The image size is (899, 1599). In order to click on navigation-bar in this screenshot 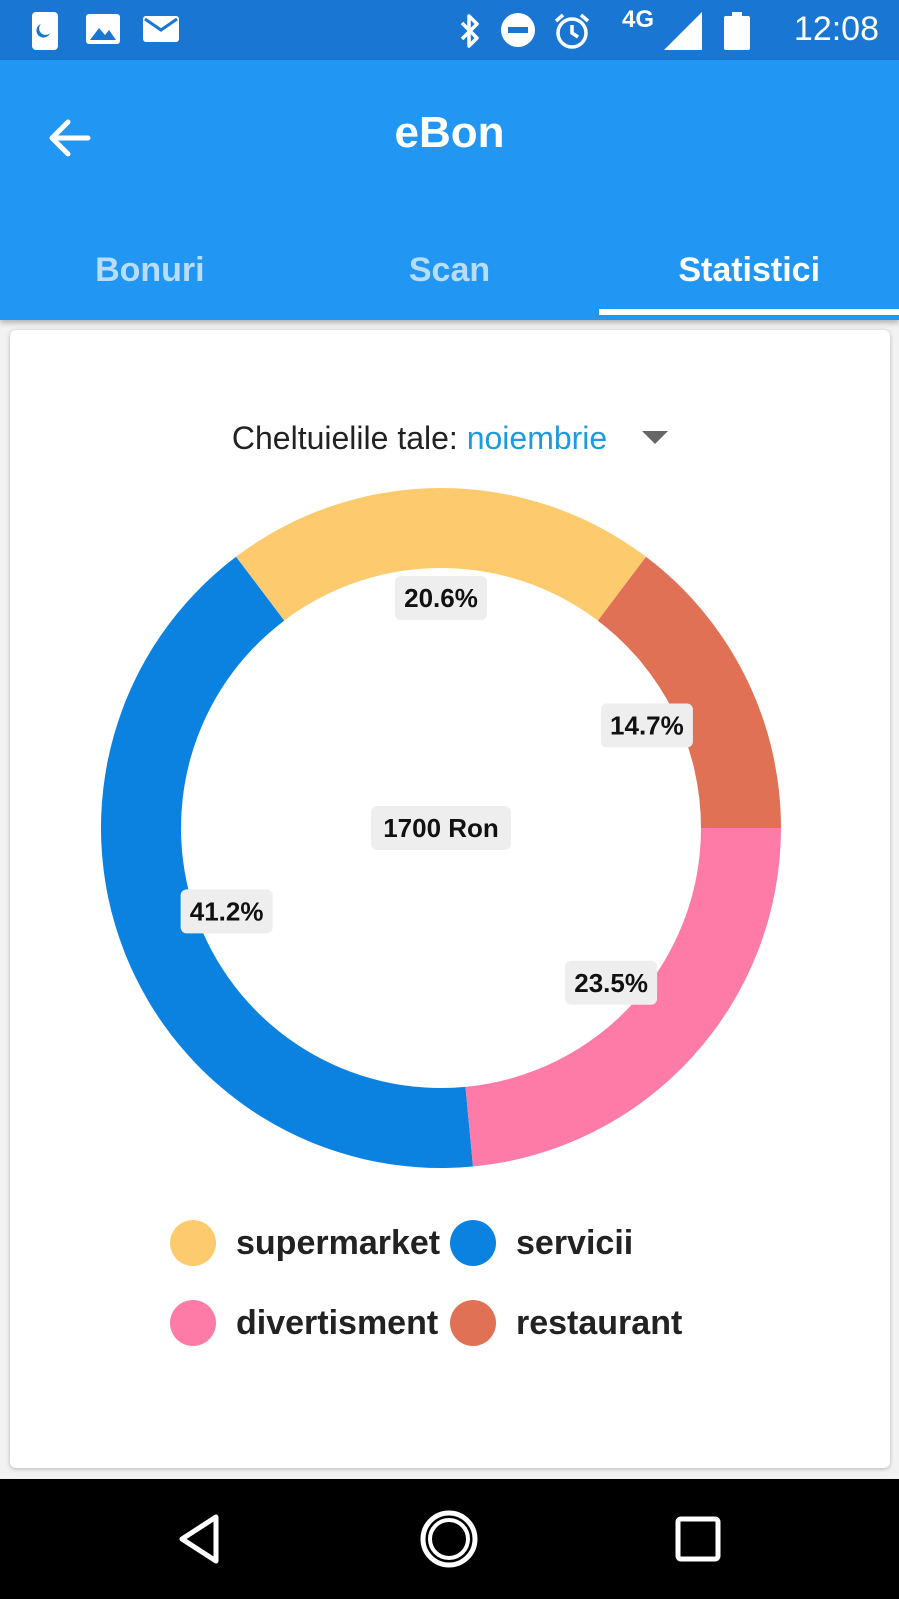, I will do `click(449, 1539)`.